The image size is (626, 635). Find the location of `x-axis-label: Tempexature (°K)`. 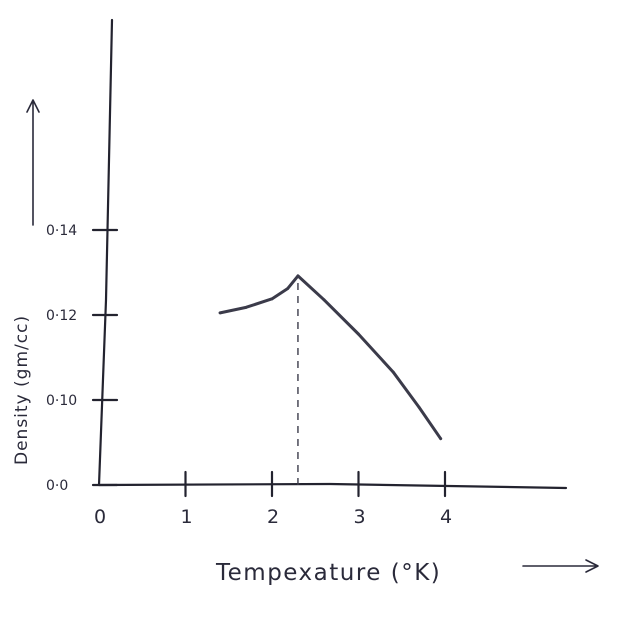

x-axis-label: Tempexature (°K) is located at coordinates (328, 573).